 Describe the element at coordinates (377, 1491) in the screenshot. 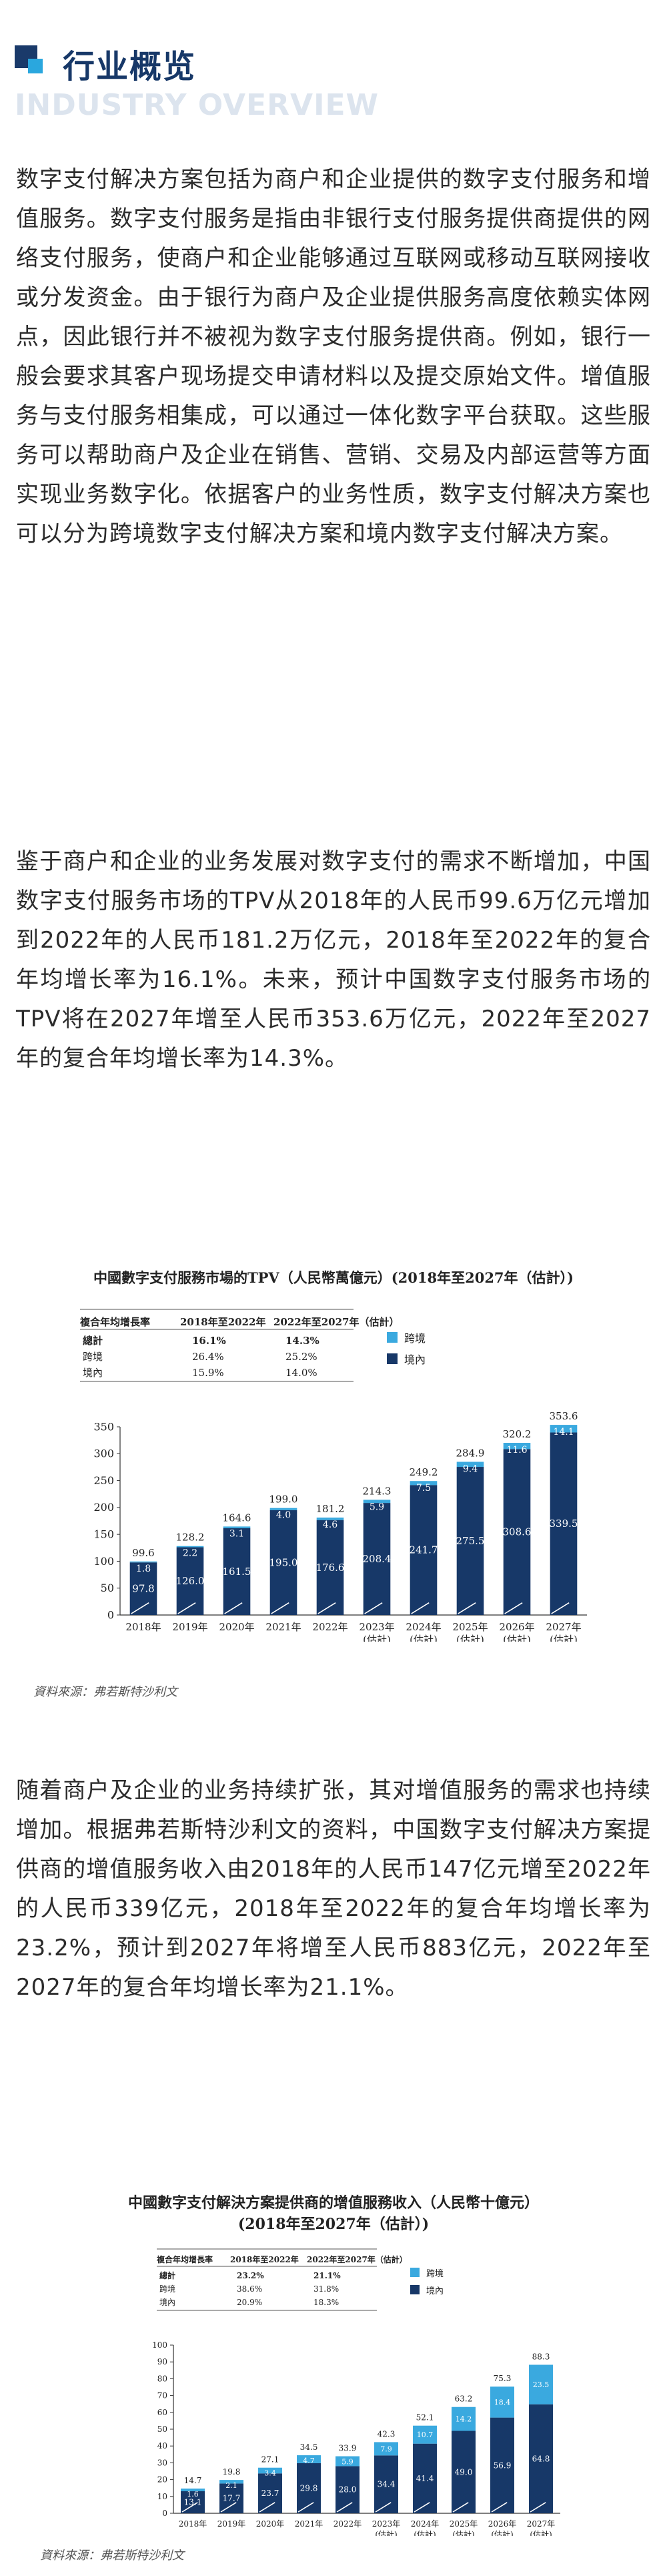

I see `bar-total-label: 214.3` at that location.